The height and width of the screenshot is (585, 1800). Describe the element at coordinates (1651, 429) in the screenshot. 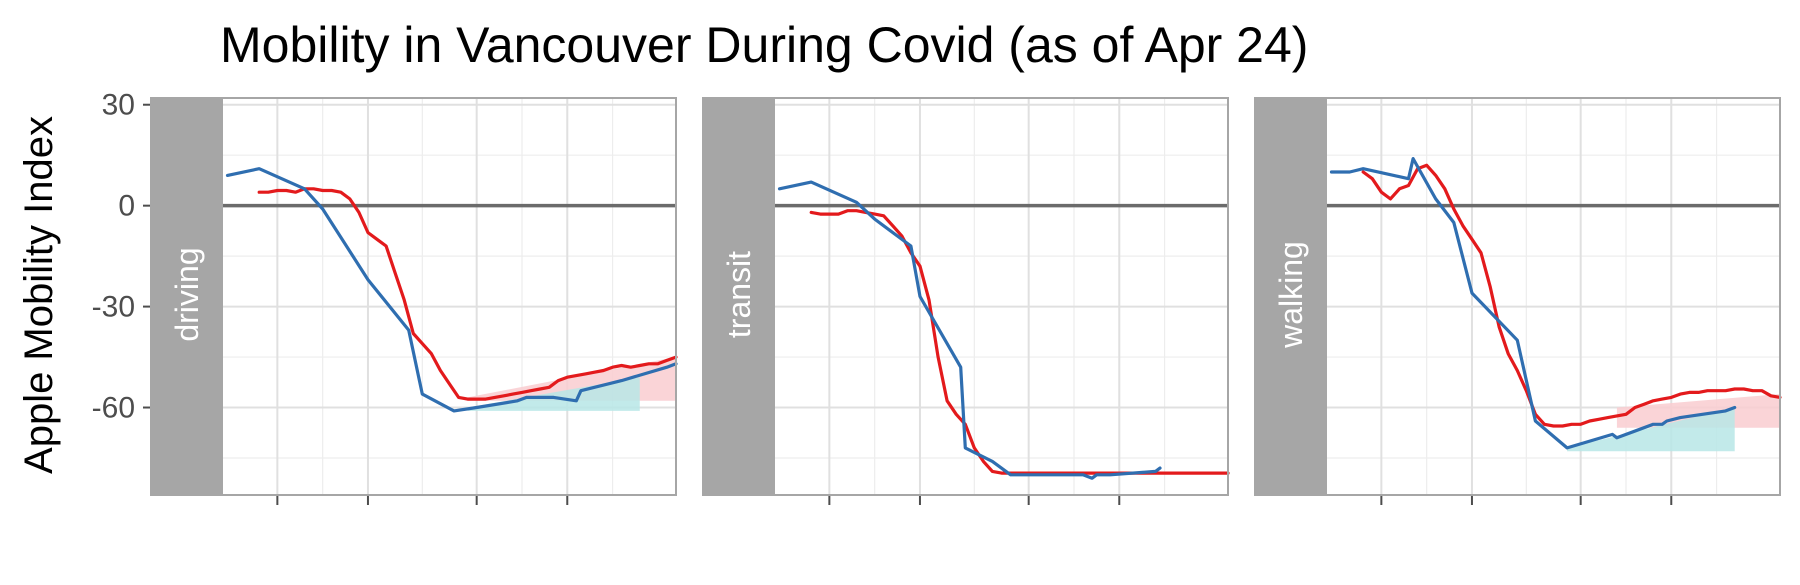

I see `shaded-band-band_teal` at that location.